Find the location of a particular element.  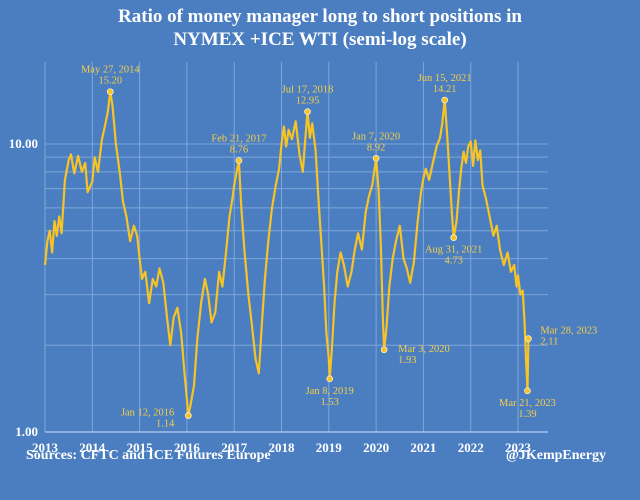

annotation-date-label: Mar 28, 2023 is located at coordinates (568, 331).